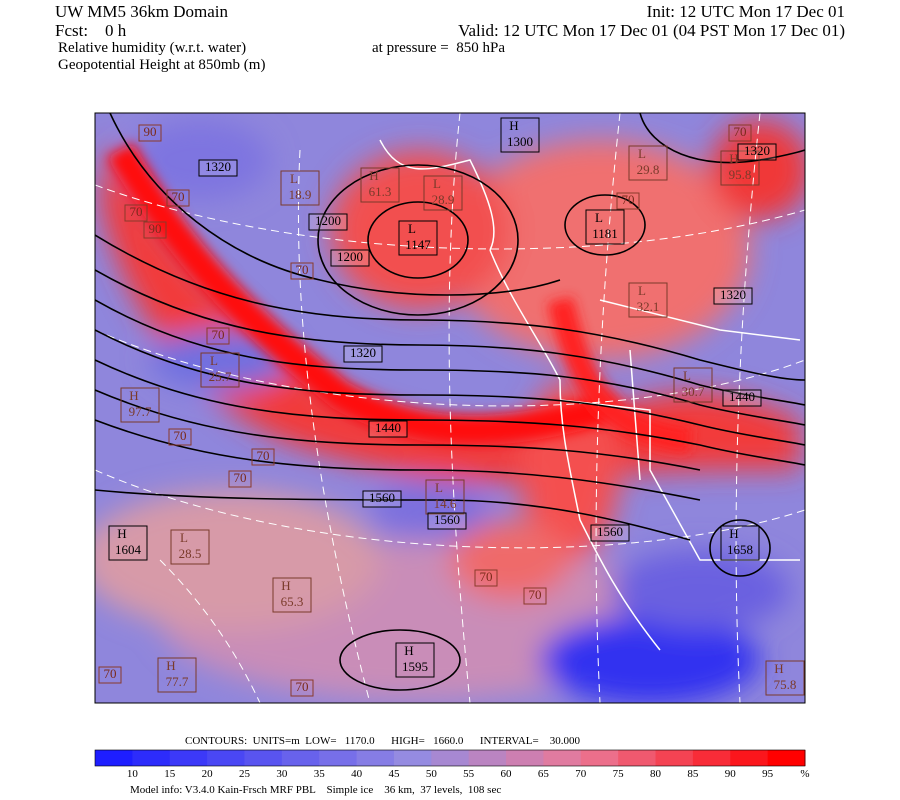 Image resolution: width=900 pixels, height=800 pixels. I want to click on pressure-center: L25.7, so click(220, 370).